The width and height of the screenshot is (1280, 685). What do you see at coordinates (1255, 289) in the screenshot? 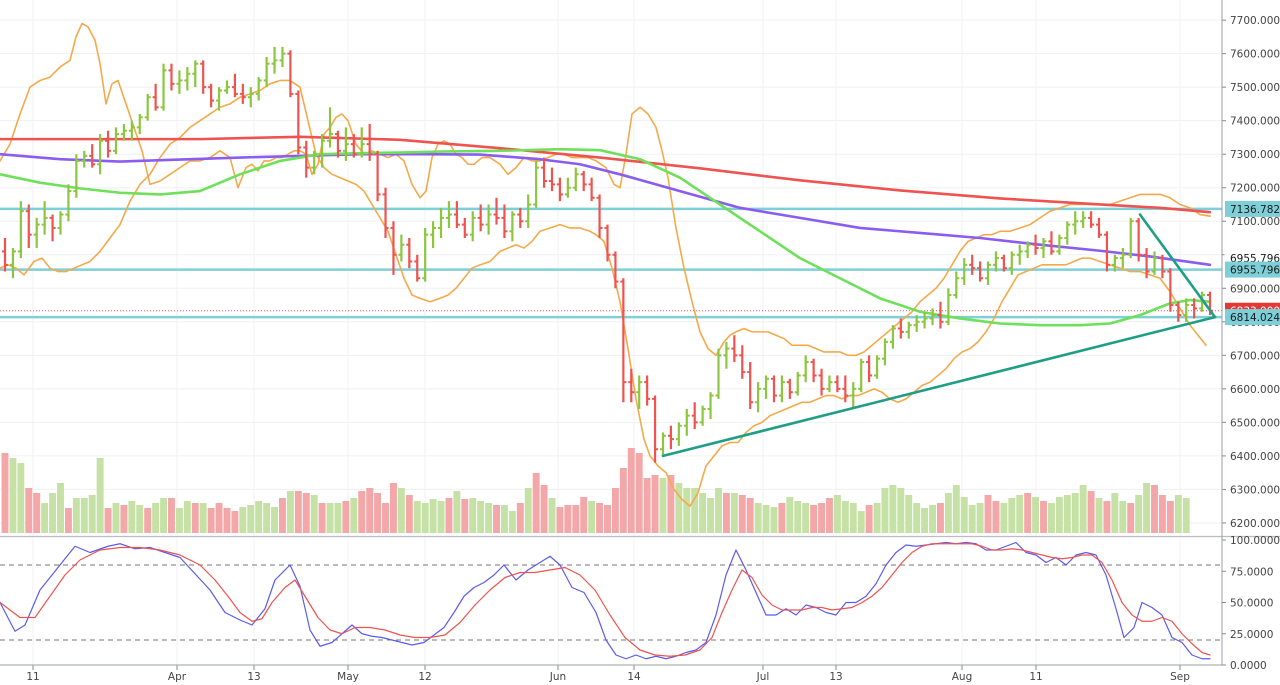
I see `y-axis-tick-label: 6900.000` at bounding box center [1255, 289].